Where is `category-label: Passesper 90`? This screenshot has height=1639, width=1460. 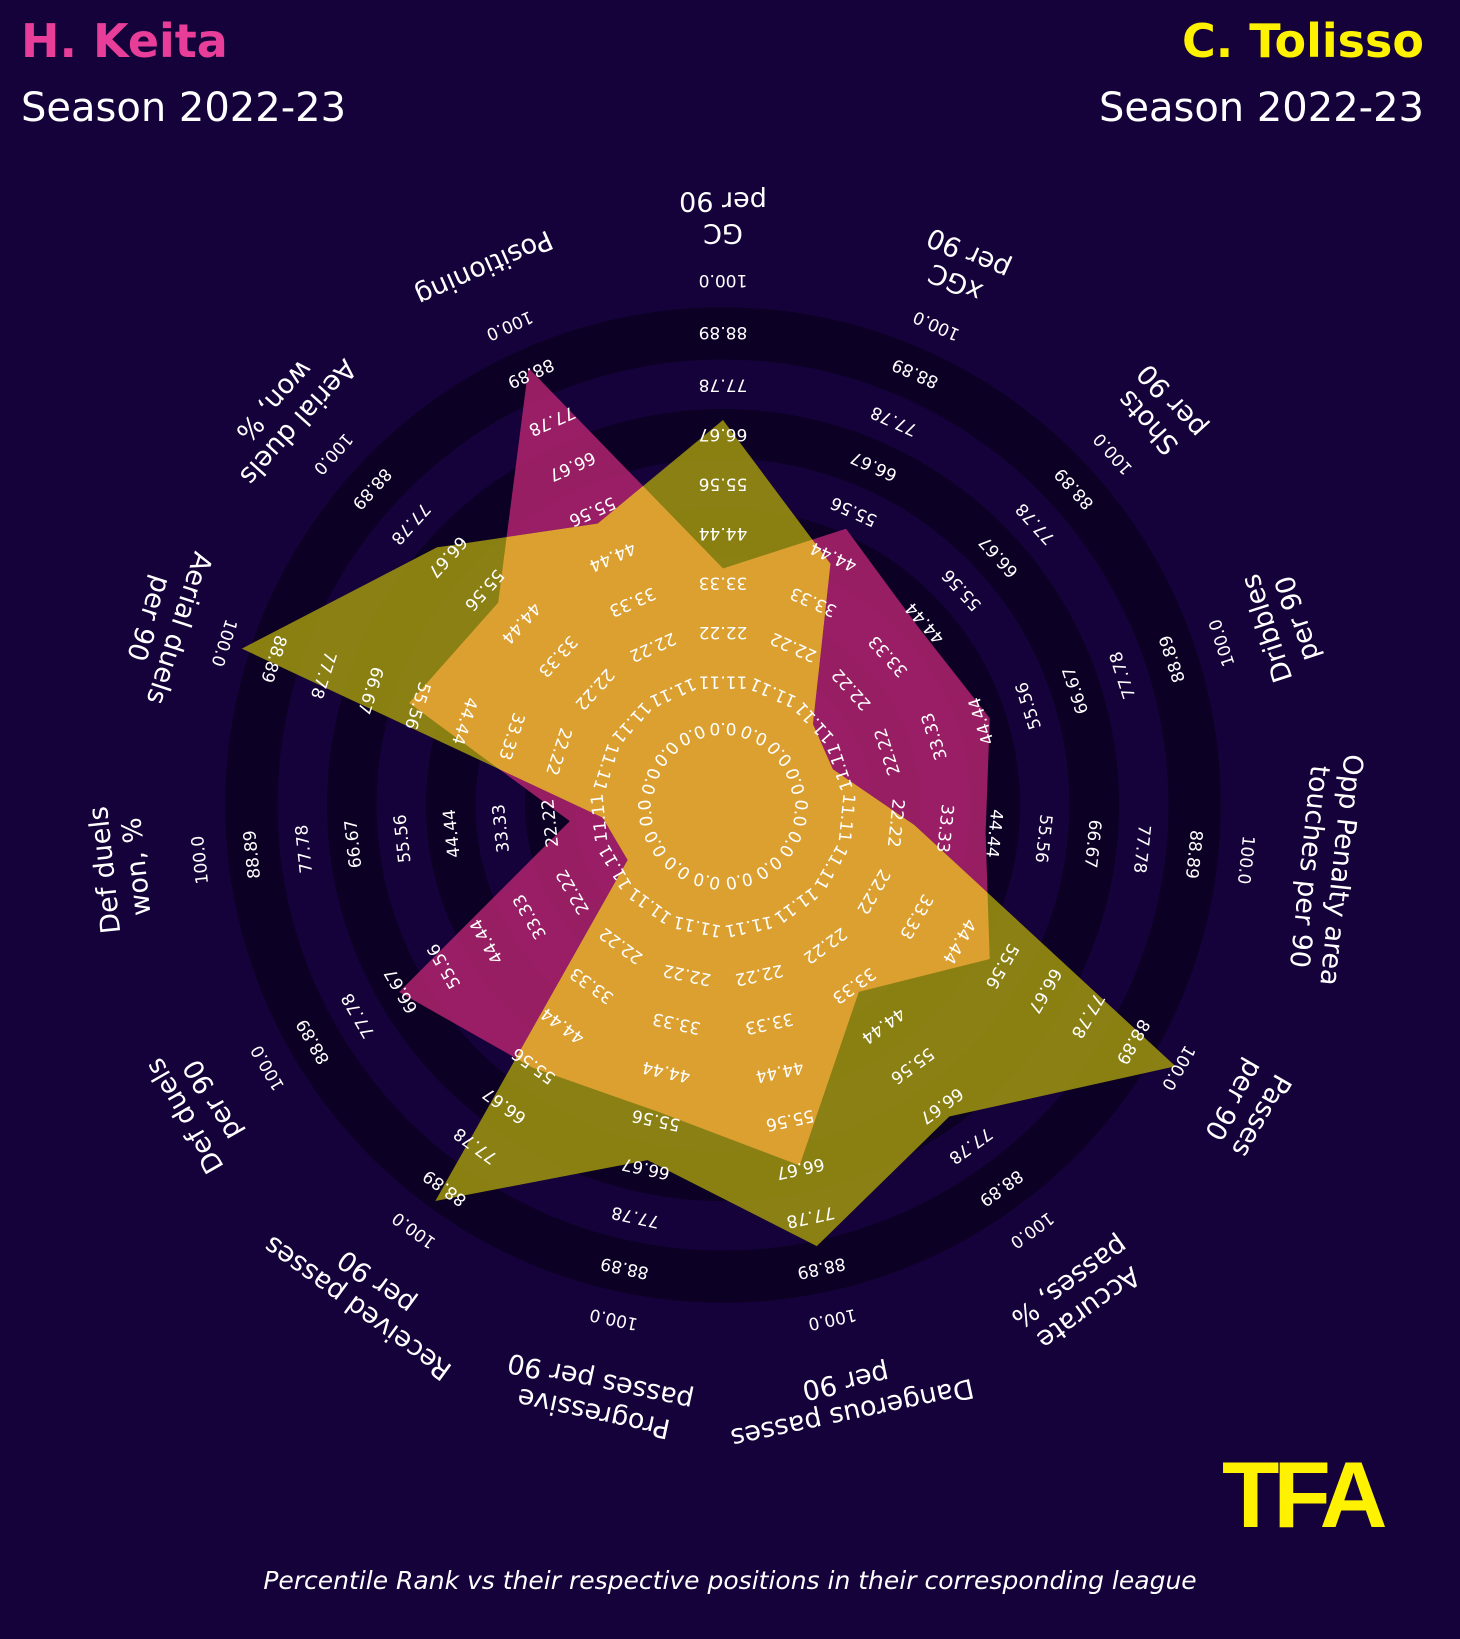
category-label: Passesper 90 is located at coordinates (1247, 1108).